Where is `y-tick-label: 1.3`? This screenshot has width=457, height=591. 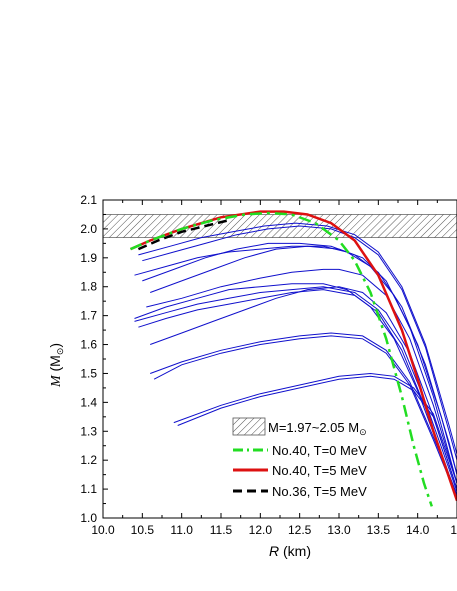 y-tick-label: 1.3 is located at coordinates (88, 431).